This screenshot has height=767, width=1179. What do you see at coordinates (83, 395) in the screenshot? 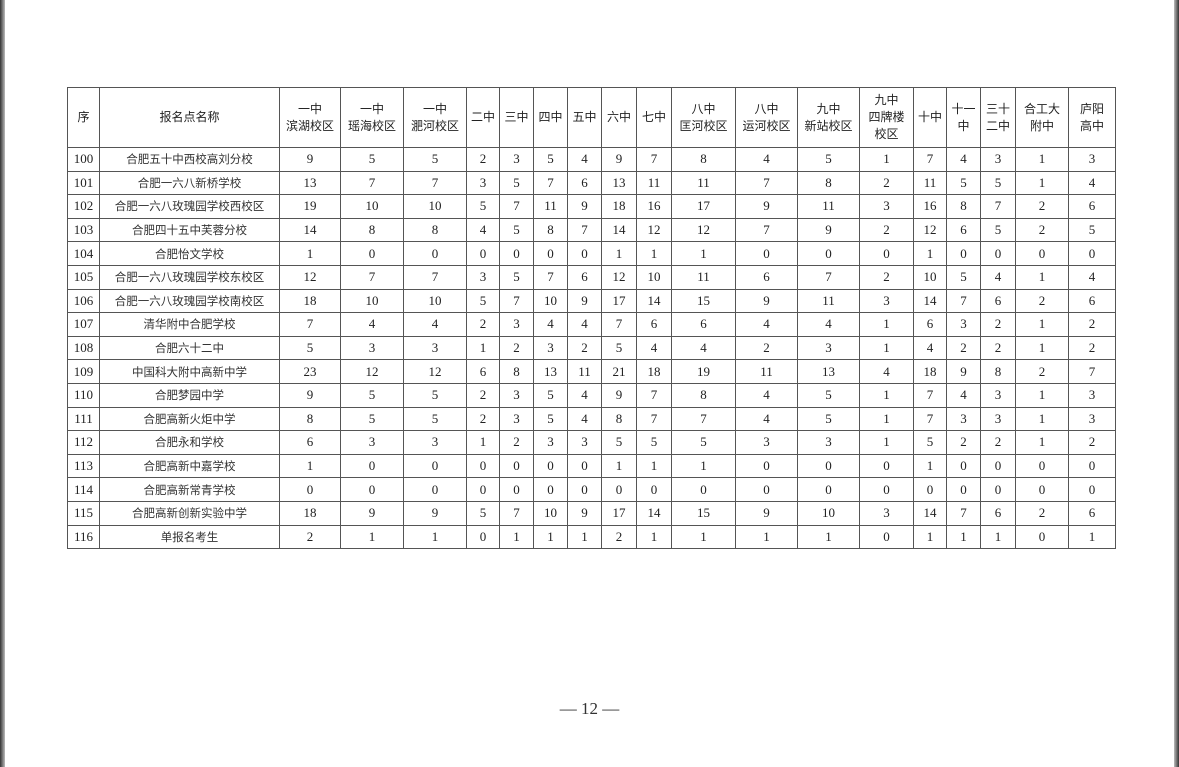
I see `row-index-cell: 110` at bounding box center [83, 395].